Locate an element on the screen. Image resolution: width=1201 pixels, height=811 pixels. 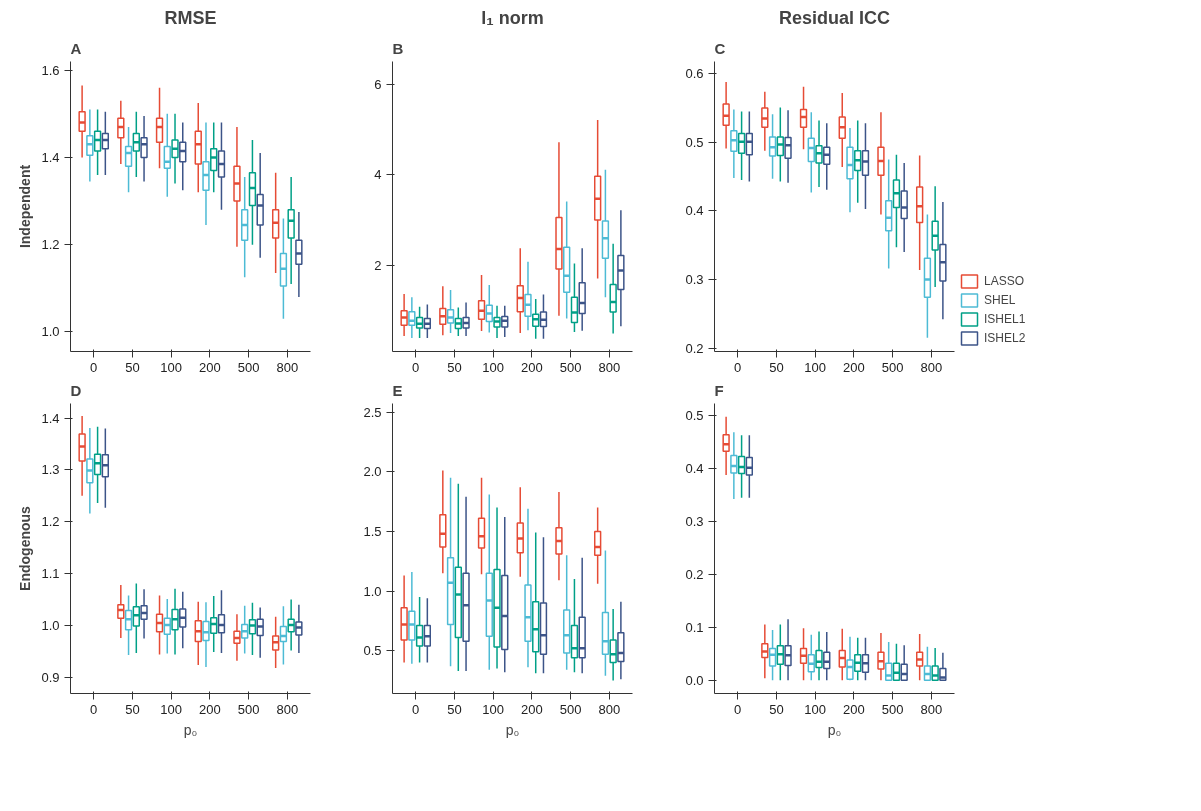
y-tick-label: 1.1 is located at coordinates (50, 574).